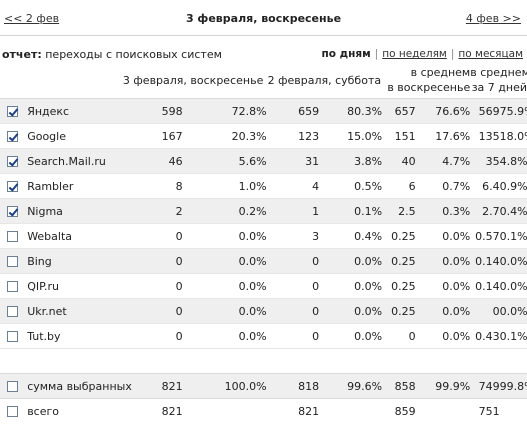 This screenshot has width=527, height=424. What do you see at coordinates (72, 261) in the screenshot?
I see `row-name: Bing` at bounding box center [72, 261].